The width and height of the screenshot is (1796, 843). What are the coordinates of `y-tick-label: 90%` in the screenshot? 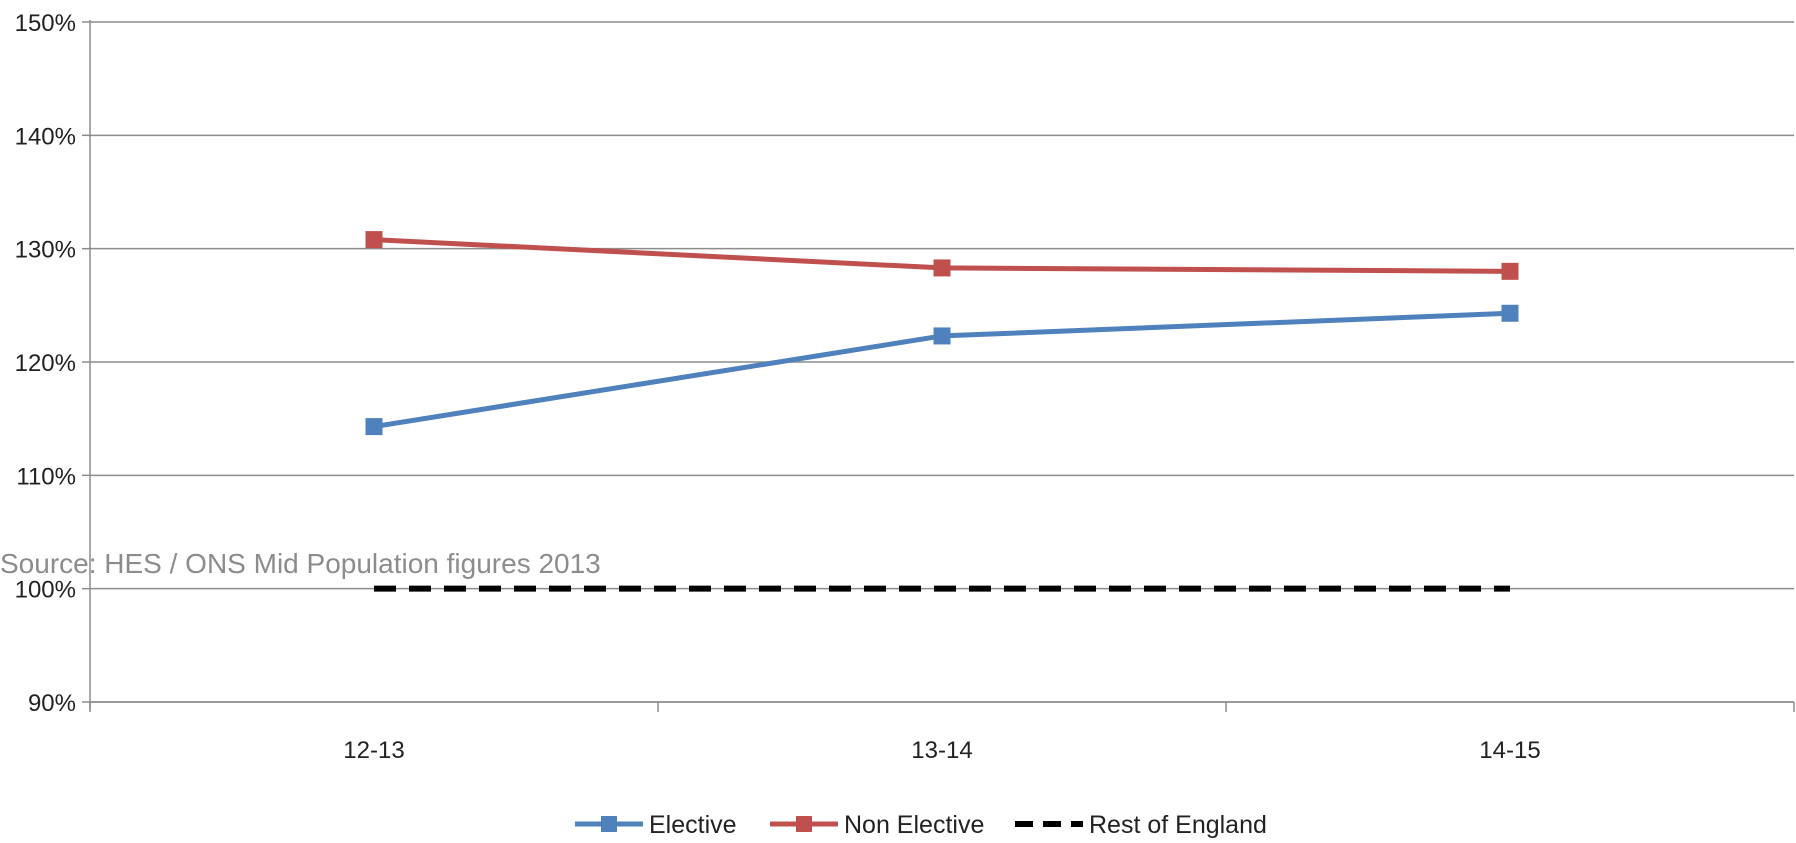 It's located at (52, 703).